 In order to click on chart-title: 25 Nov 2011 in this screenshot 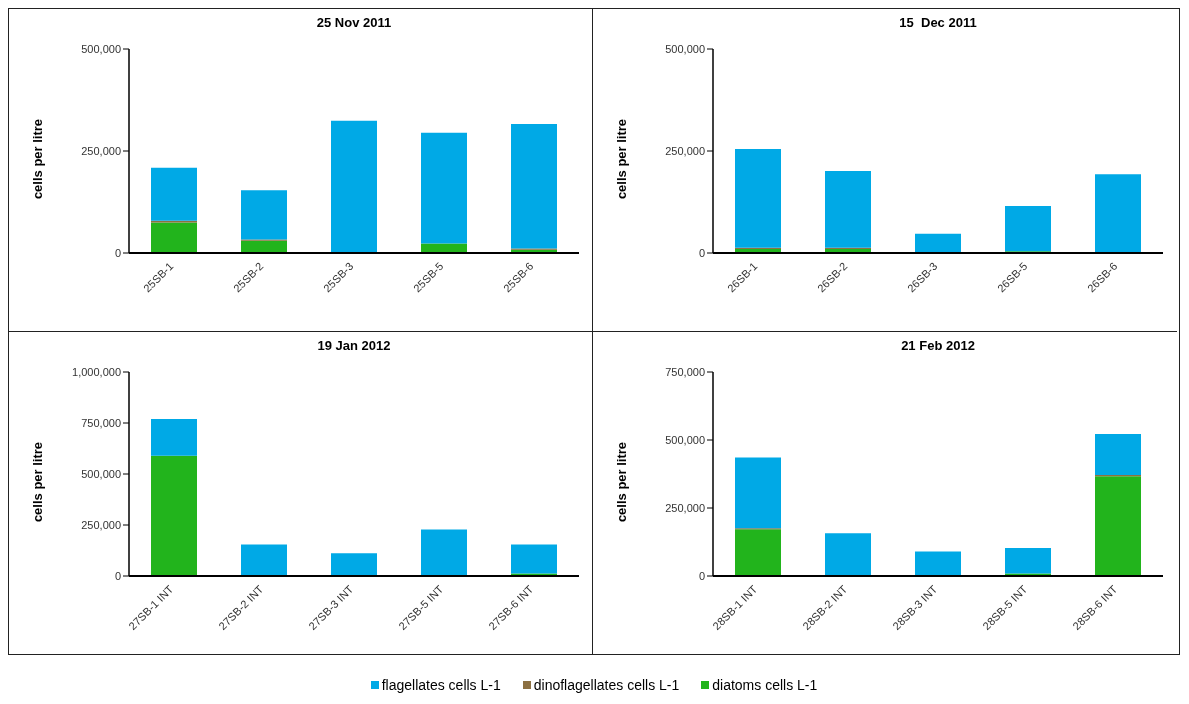, I will do `click(354, 22)`.